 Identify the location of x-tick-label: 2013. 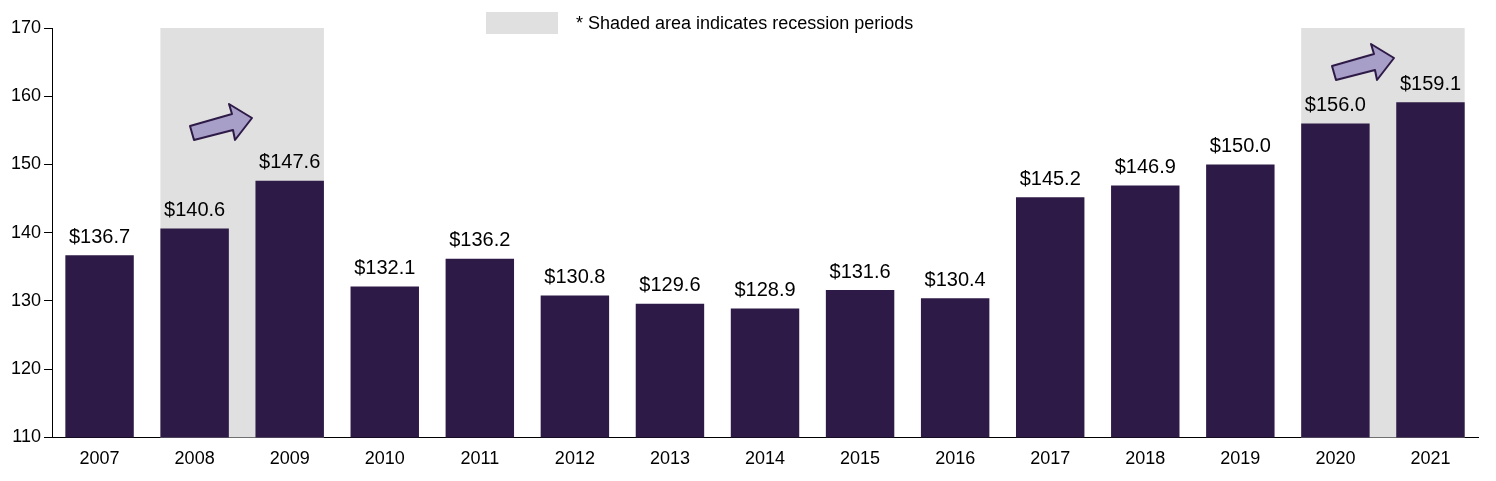
(669, 458).